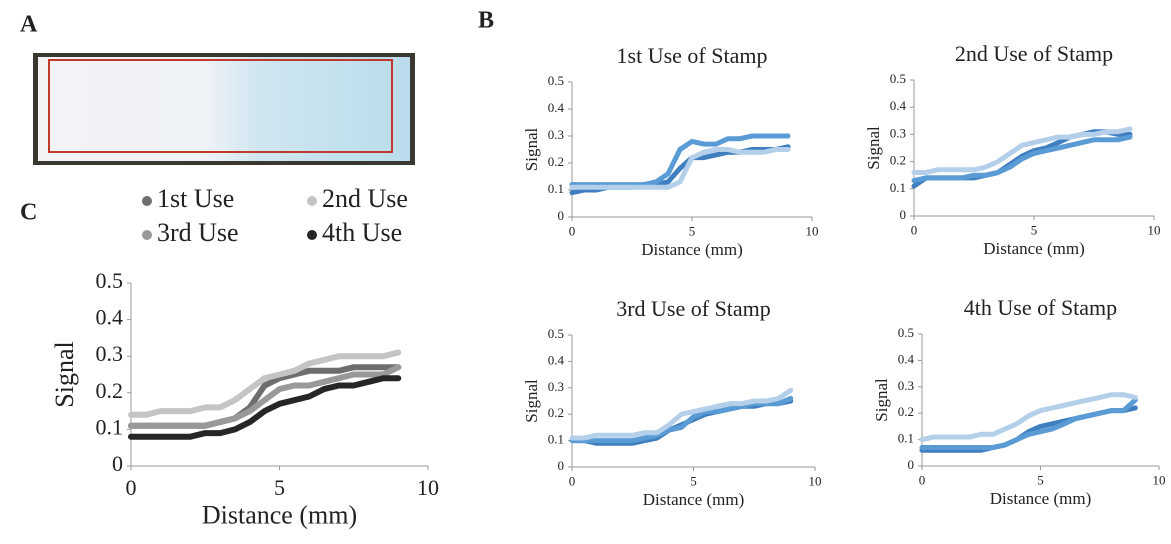 The width and height of the screenshot is (1171, 544). Describe the element at coordinates (1034, 53) in the screenshot. I see `chart-title: 2nd Use of Stamp` at that location.